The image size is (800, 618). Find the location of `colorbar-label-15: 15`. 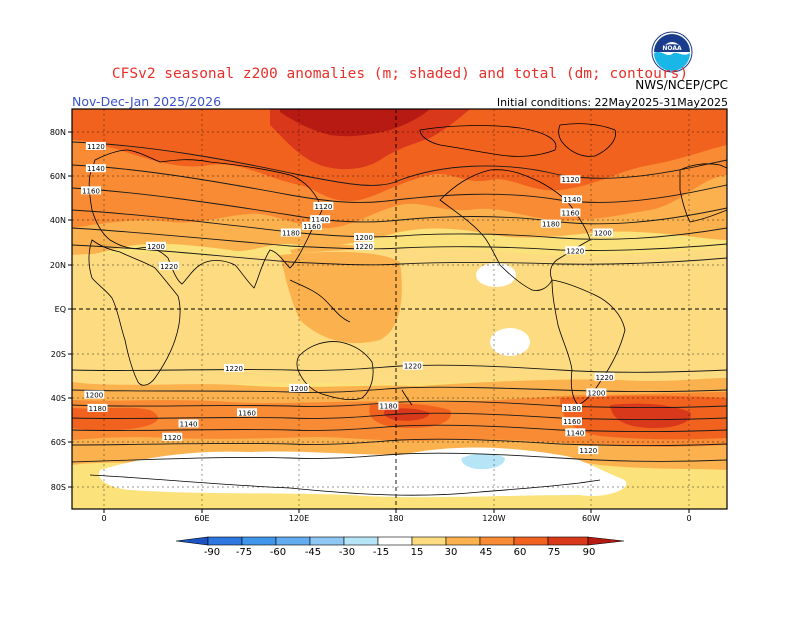

colorbar-label-15: 15 is located at coordinates (417, 552).